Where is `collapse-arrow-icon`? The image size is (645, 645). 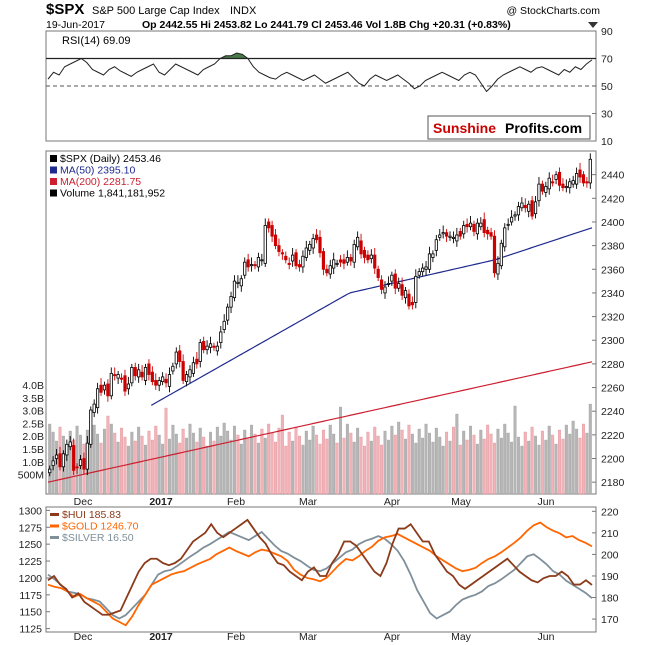
collapse-arrow-icon is located at coordinates (593, 25).